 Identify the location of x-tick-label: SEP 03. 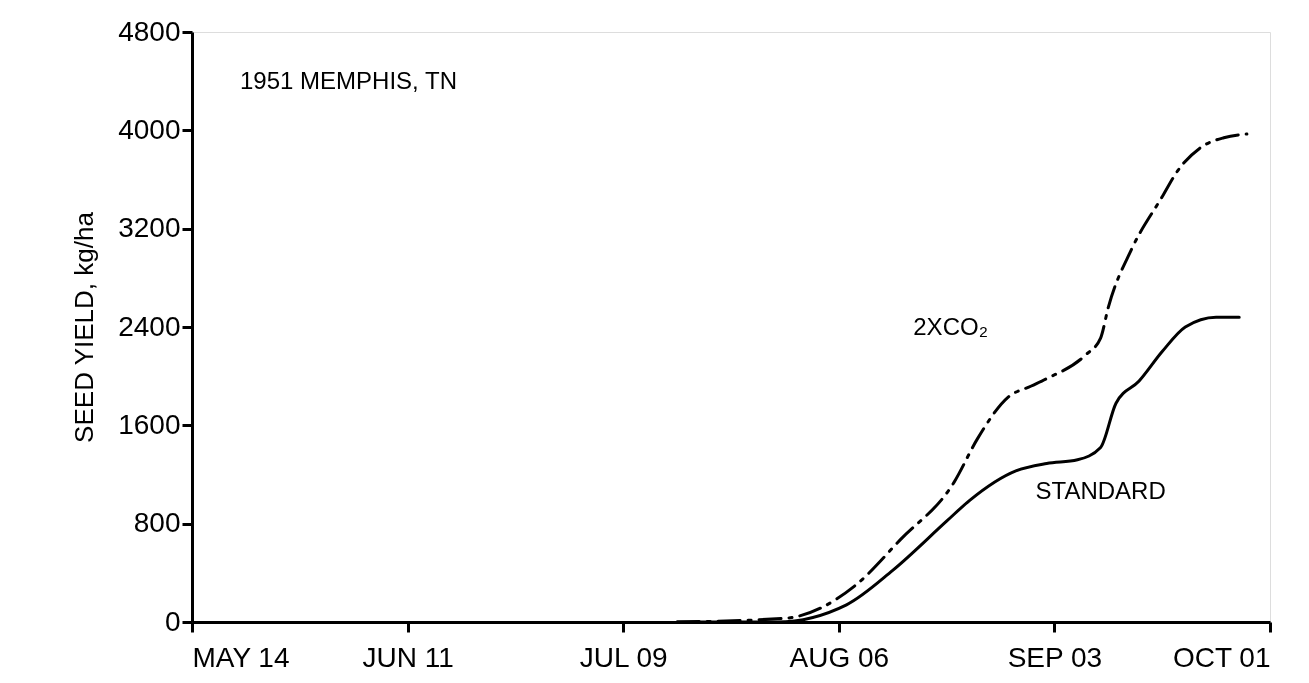
(1055, 657).